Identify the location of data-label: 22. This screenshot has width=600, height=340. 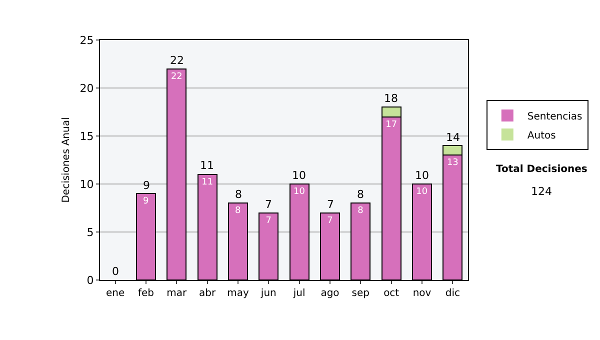
(176, 77).